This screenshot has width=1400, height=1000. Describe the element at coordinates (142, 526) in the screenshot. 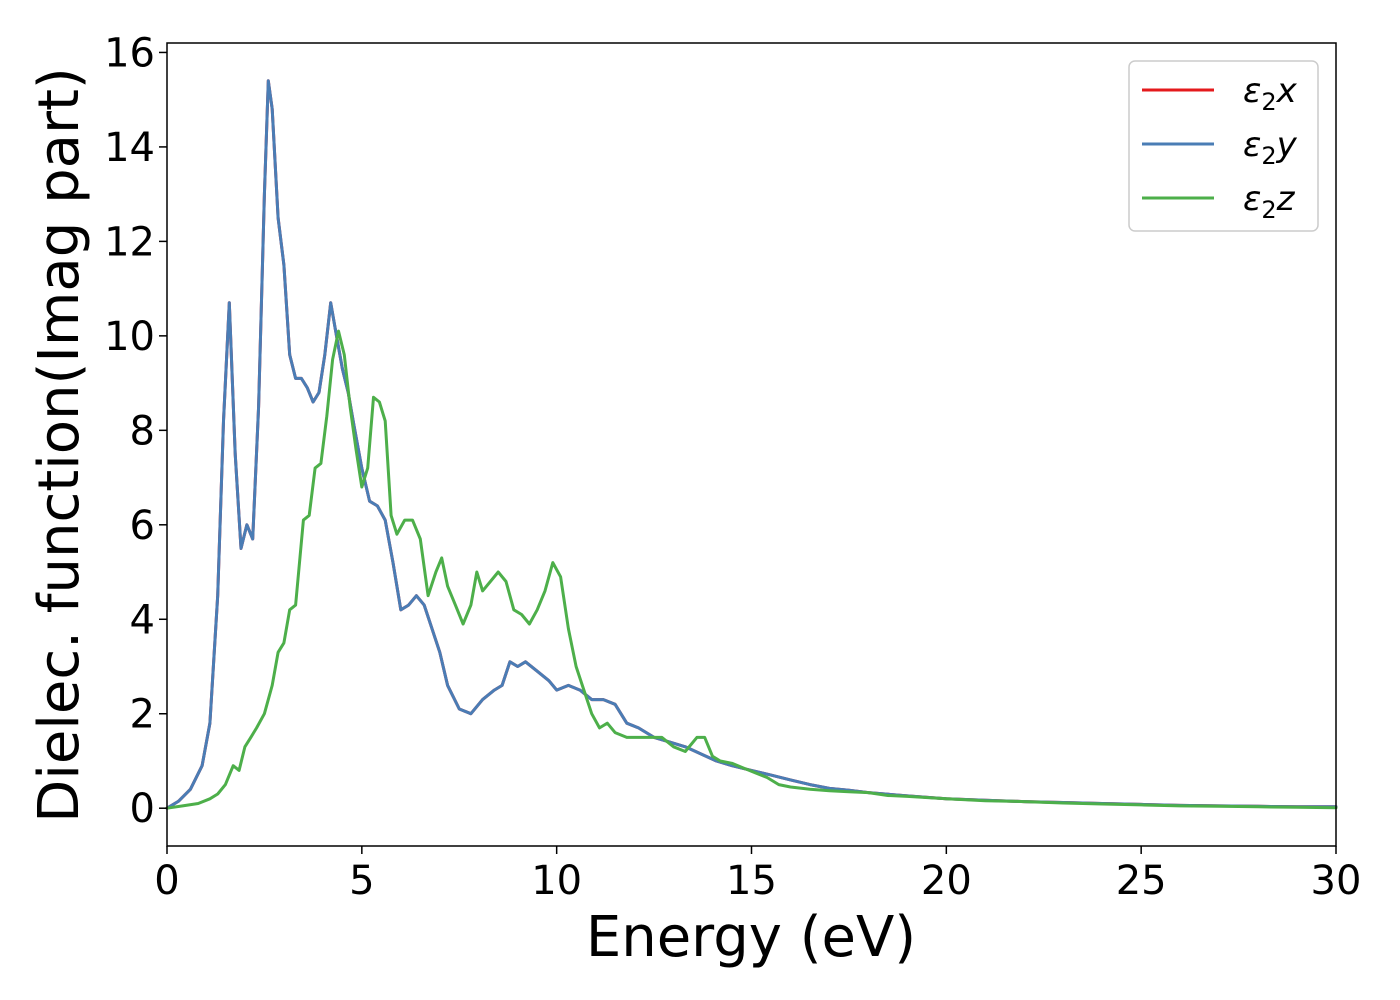

I see `y-tick-label: 6` at that location.